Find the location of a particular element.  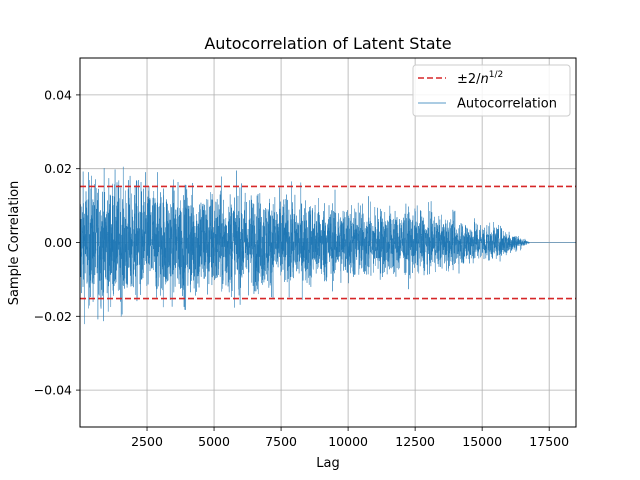

chart-title: Autocorrelation of Latent State is located at coordinates (327, 43).